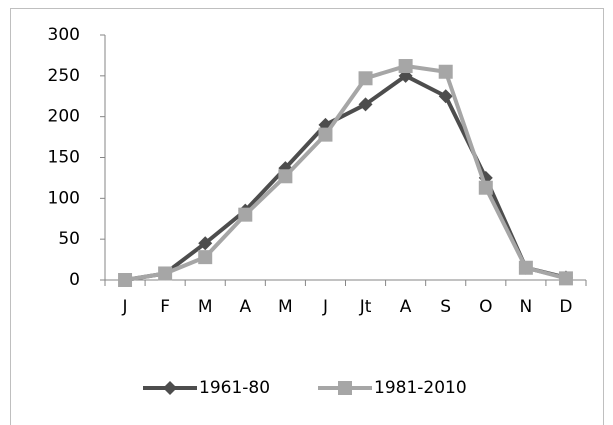 The width and height of the screenshot is (613, 425). What do you see at coordinates (64, 117) in the screenshot?
I see `y-tick-label: 200` at bounding box center [64, 117].